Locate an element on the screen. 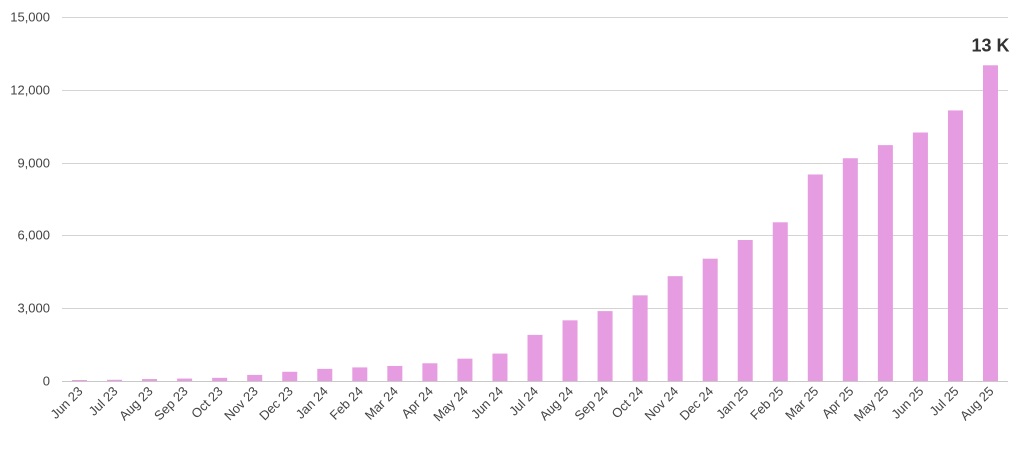 The height and width of the screenshot is (449, 1024). x-tick-label: Nov 24 is located at coordinates (662, 404).